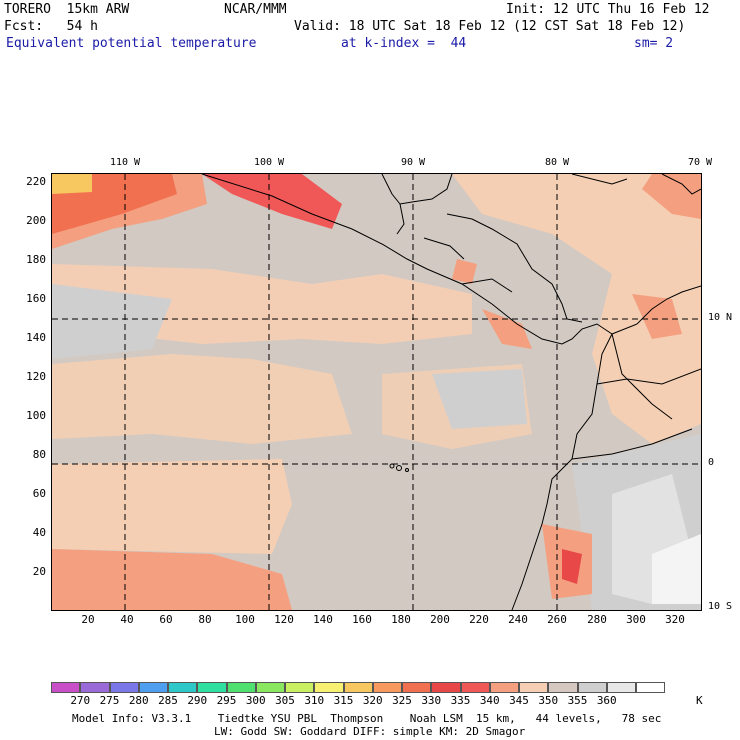 The image size is (740, 740). Describe the element at coordinates (675, 619) in the screenshot. I see `x-tick: 320` at that location.